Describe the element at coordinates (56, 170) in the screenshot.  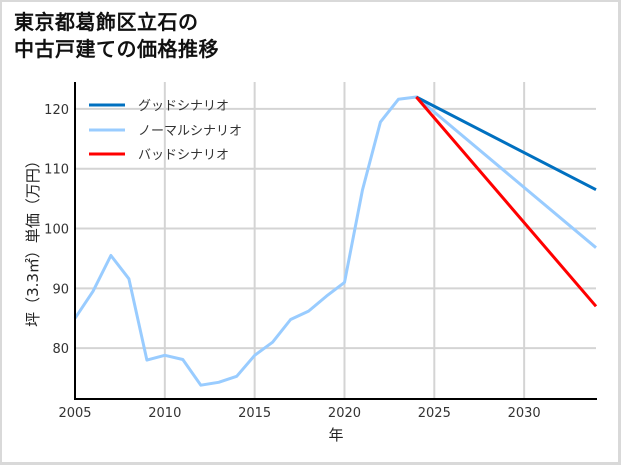
I see `y-tick-label: 110` at that location.